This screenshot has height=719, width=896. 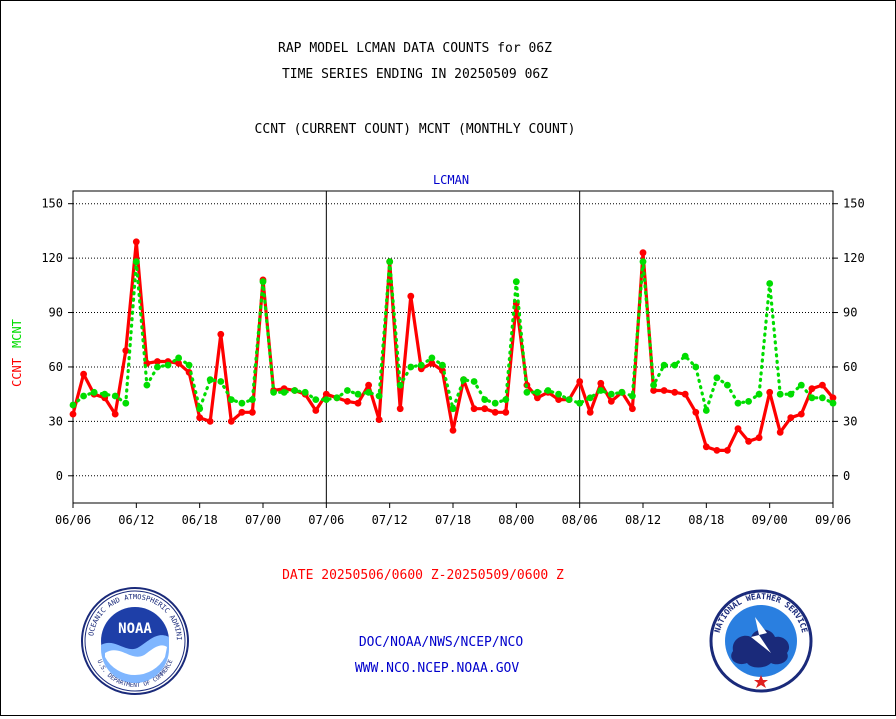 What do you see at coordinates (59, 476) in the screenshot?
I see `y-tick-label-left: 0` at bounding box center [59, 476].